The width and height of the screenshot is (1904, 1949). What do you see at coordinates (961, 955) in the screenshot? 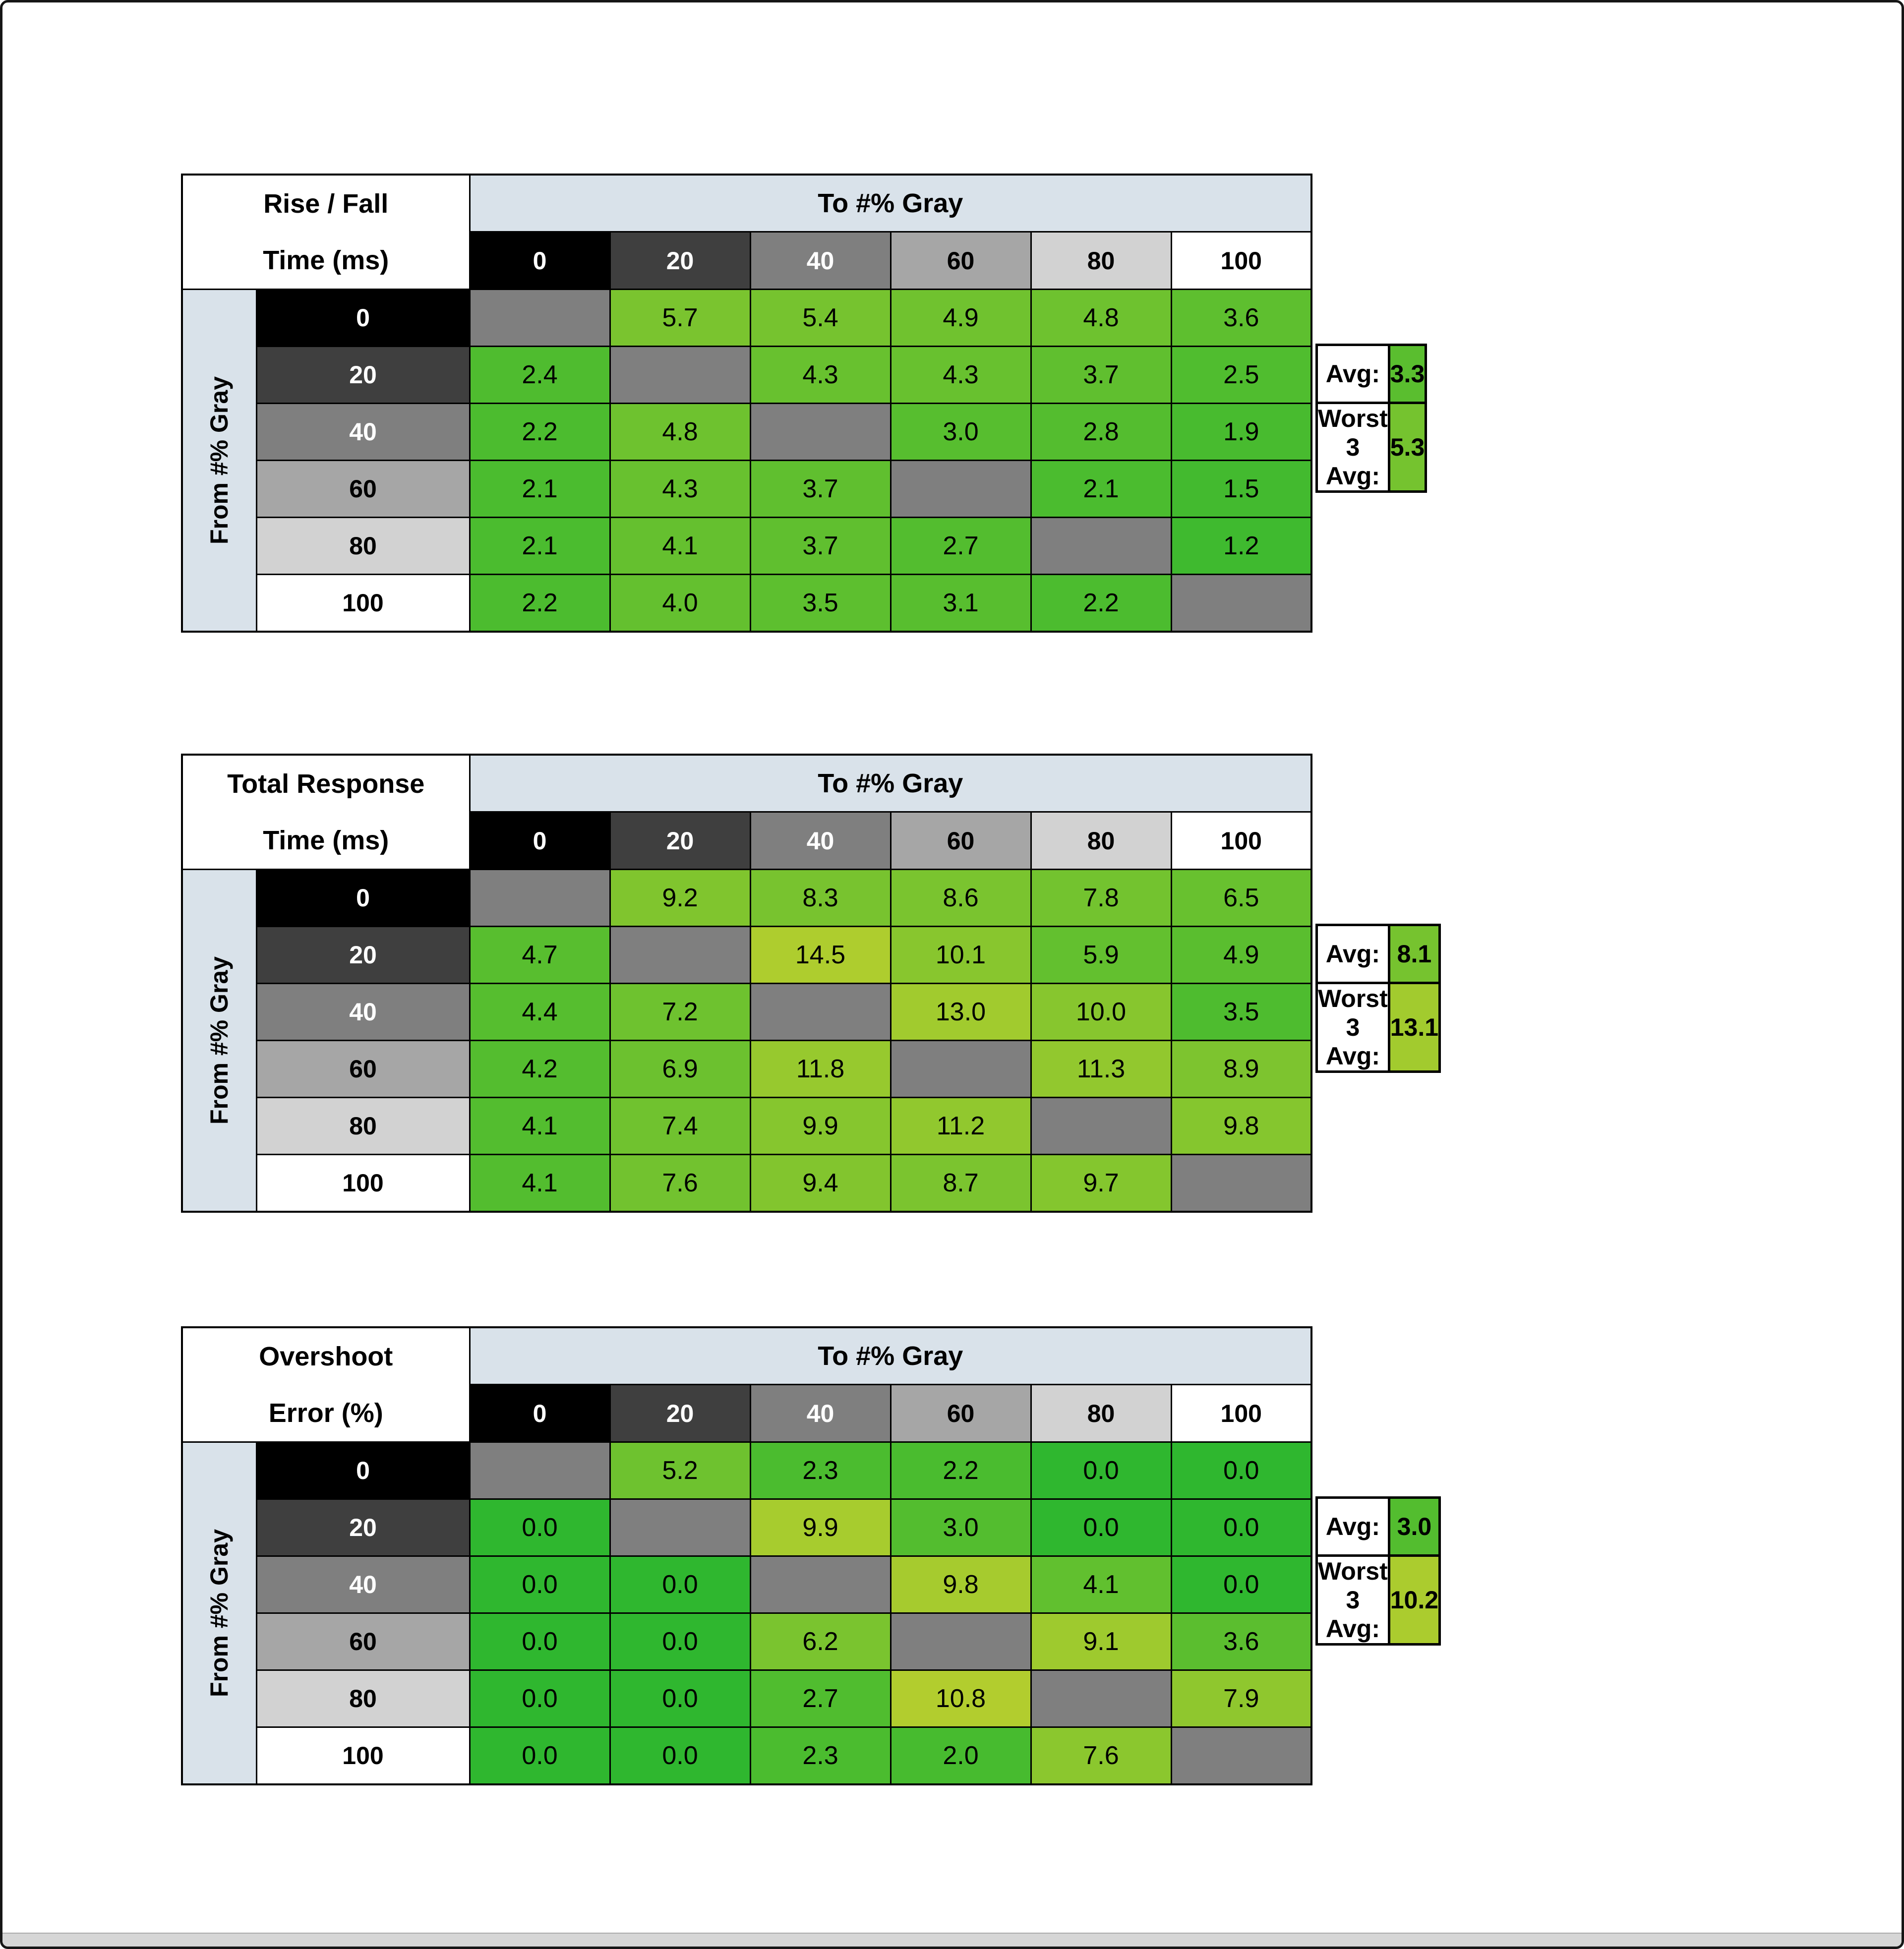
I see `matrix-cell-20-to-60: 10.1` at bounding box center [961, 955].